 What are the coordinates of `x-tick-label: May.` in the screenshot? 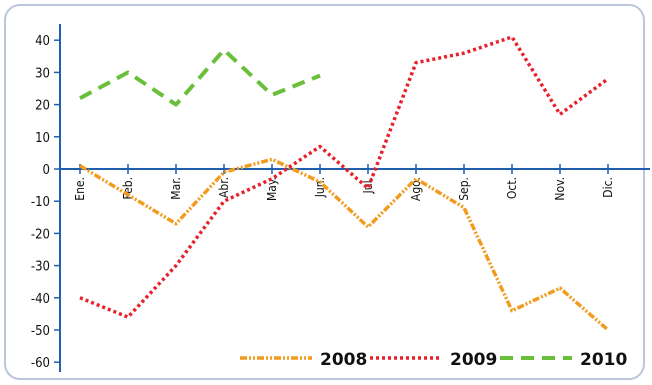 It's located at (272, 189).